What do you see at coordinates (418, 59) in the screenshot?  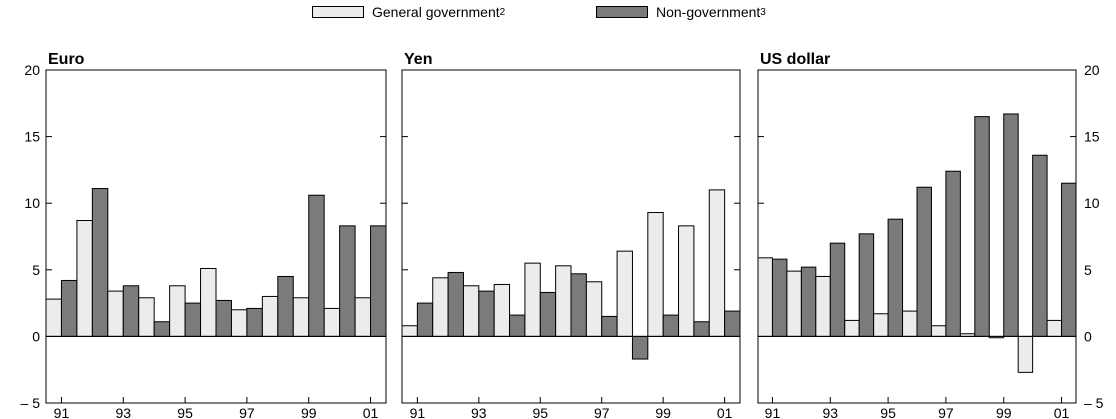 I see `chart-title: Yen` at bounding box center [418, 59].